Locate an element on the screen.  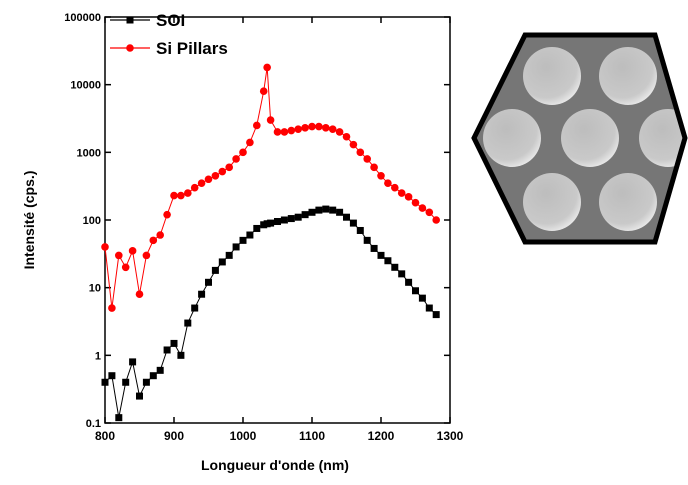
x-tick-label: 1100 is located at coordinates (312, 436).